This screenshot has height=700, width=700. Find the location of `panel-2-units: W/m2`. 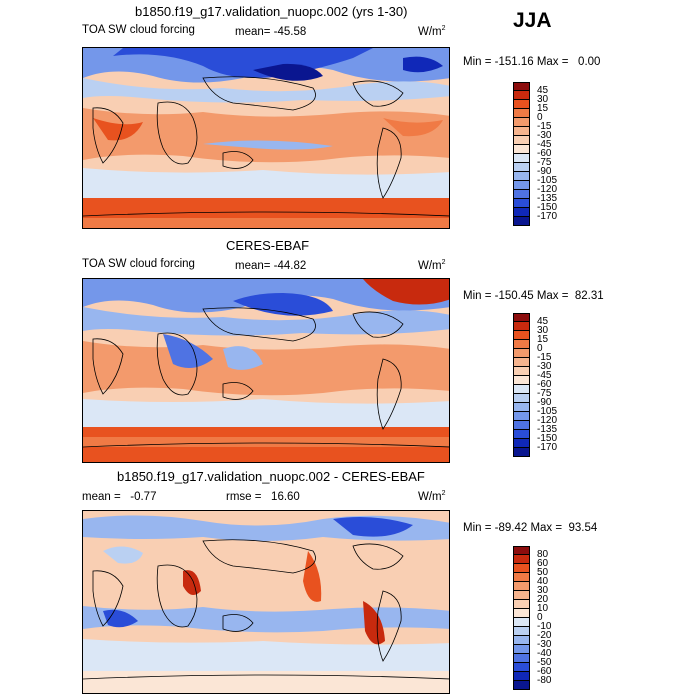

panel-2-units: W/m2 is located at coordinates (432, 265).